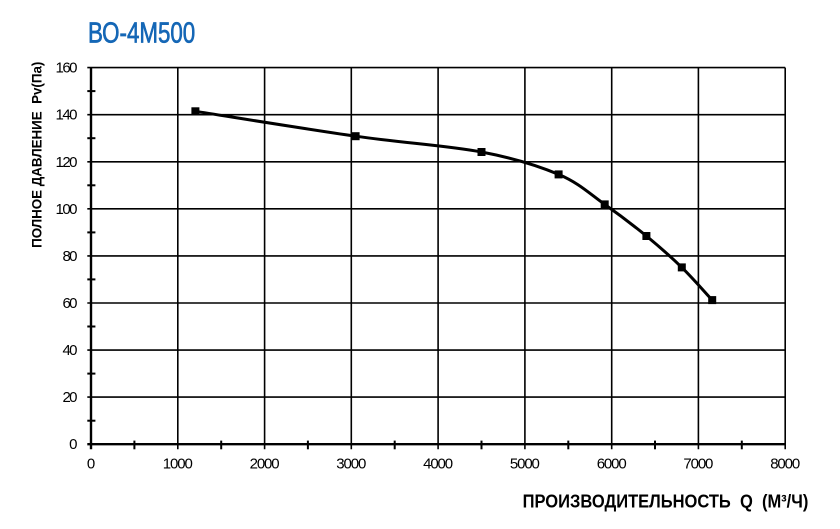  What do you see at coordinates (265, 464) in the screenshot?
I see `svg-text: 2000` at bounding box center [265, 464].